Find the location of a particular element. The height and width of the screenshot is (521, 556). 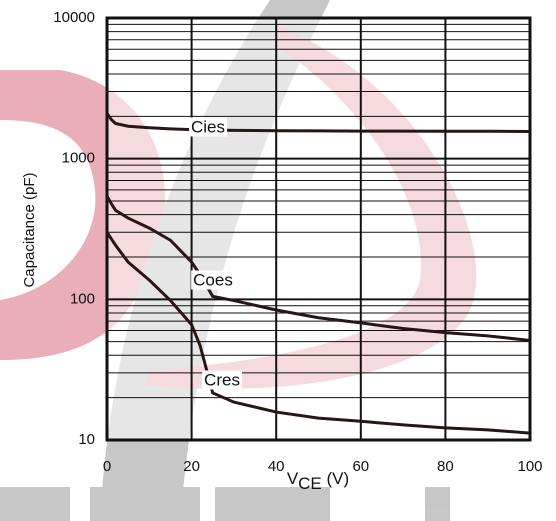

y-axis-label: Capacitance (pF) is located at coordinates (29, 229).